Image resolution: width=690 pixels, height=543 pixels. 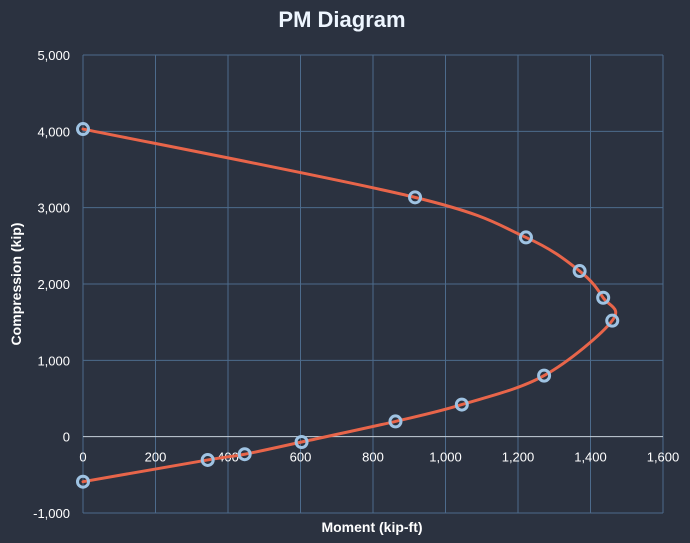 I want to click on x-tick-label: 600, so click(x=301, y=457).